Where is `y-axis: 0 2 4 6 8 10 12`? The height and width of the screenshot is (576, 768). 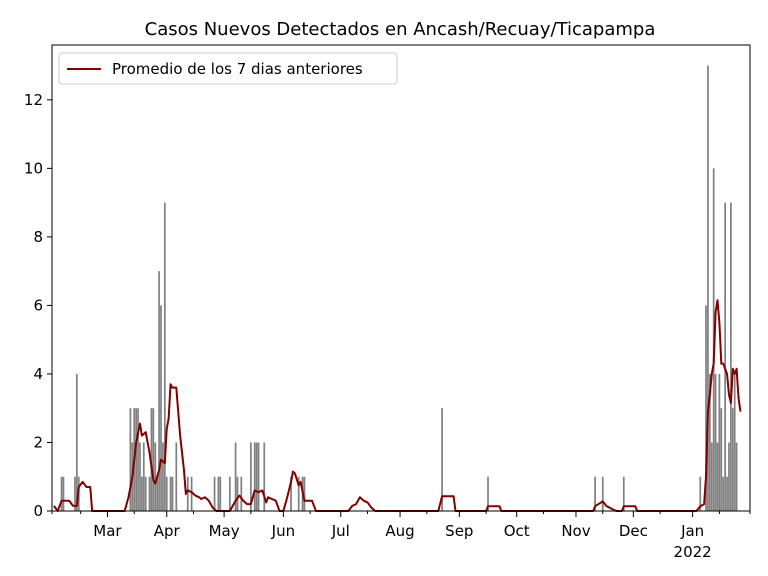
y-axis: 0 2 4 6 8 10 12 is located at coordinates (38, 305).